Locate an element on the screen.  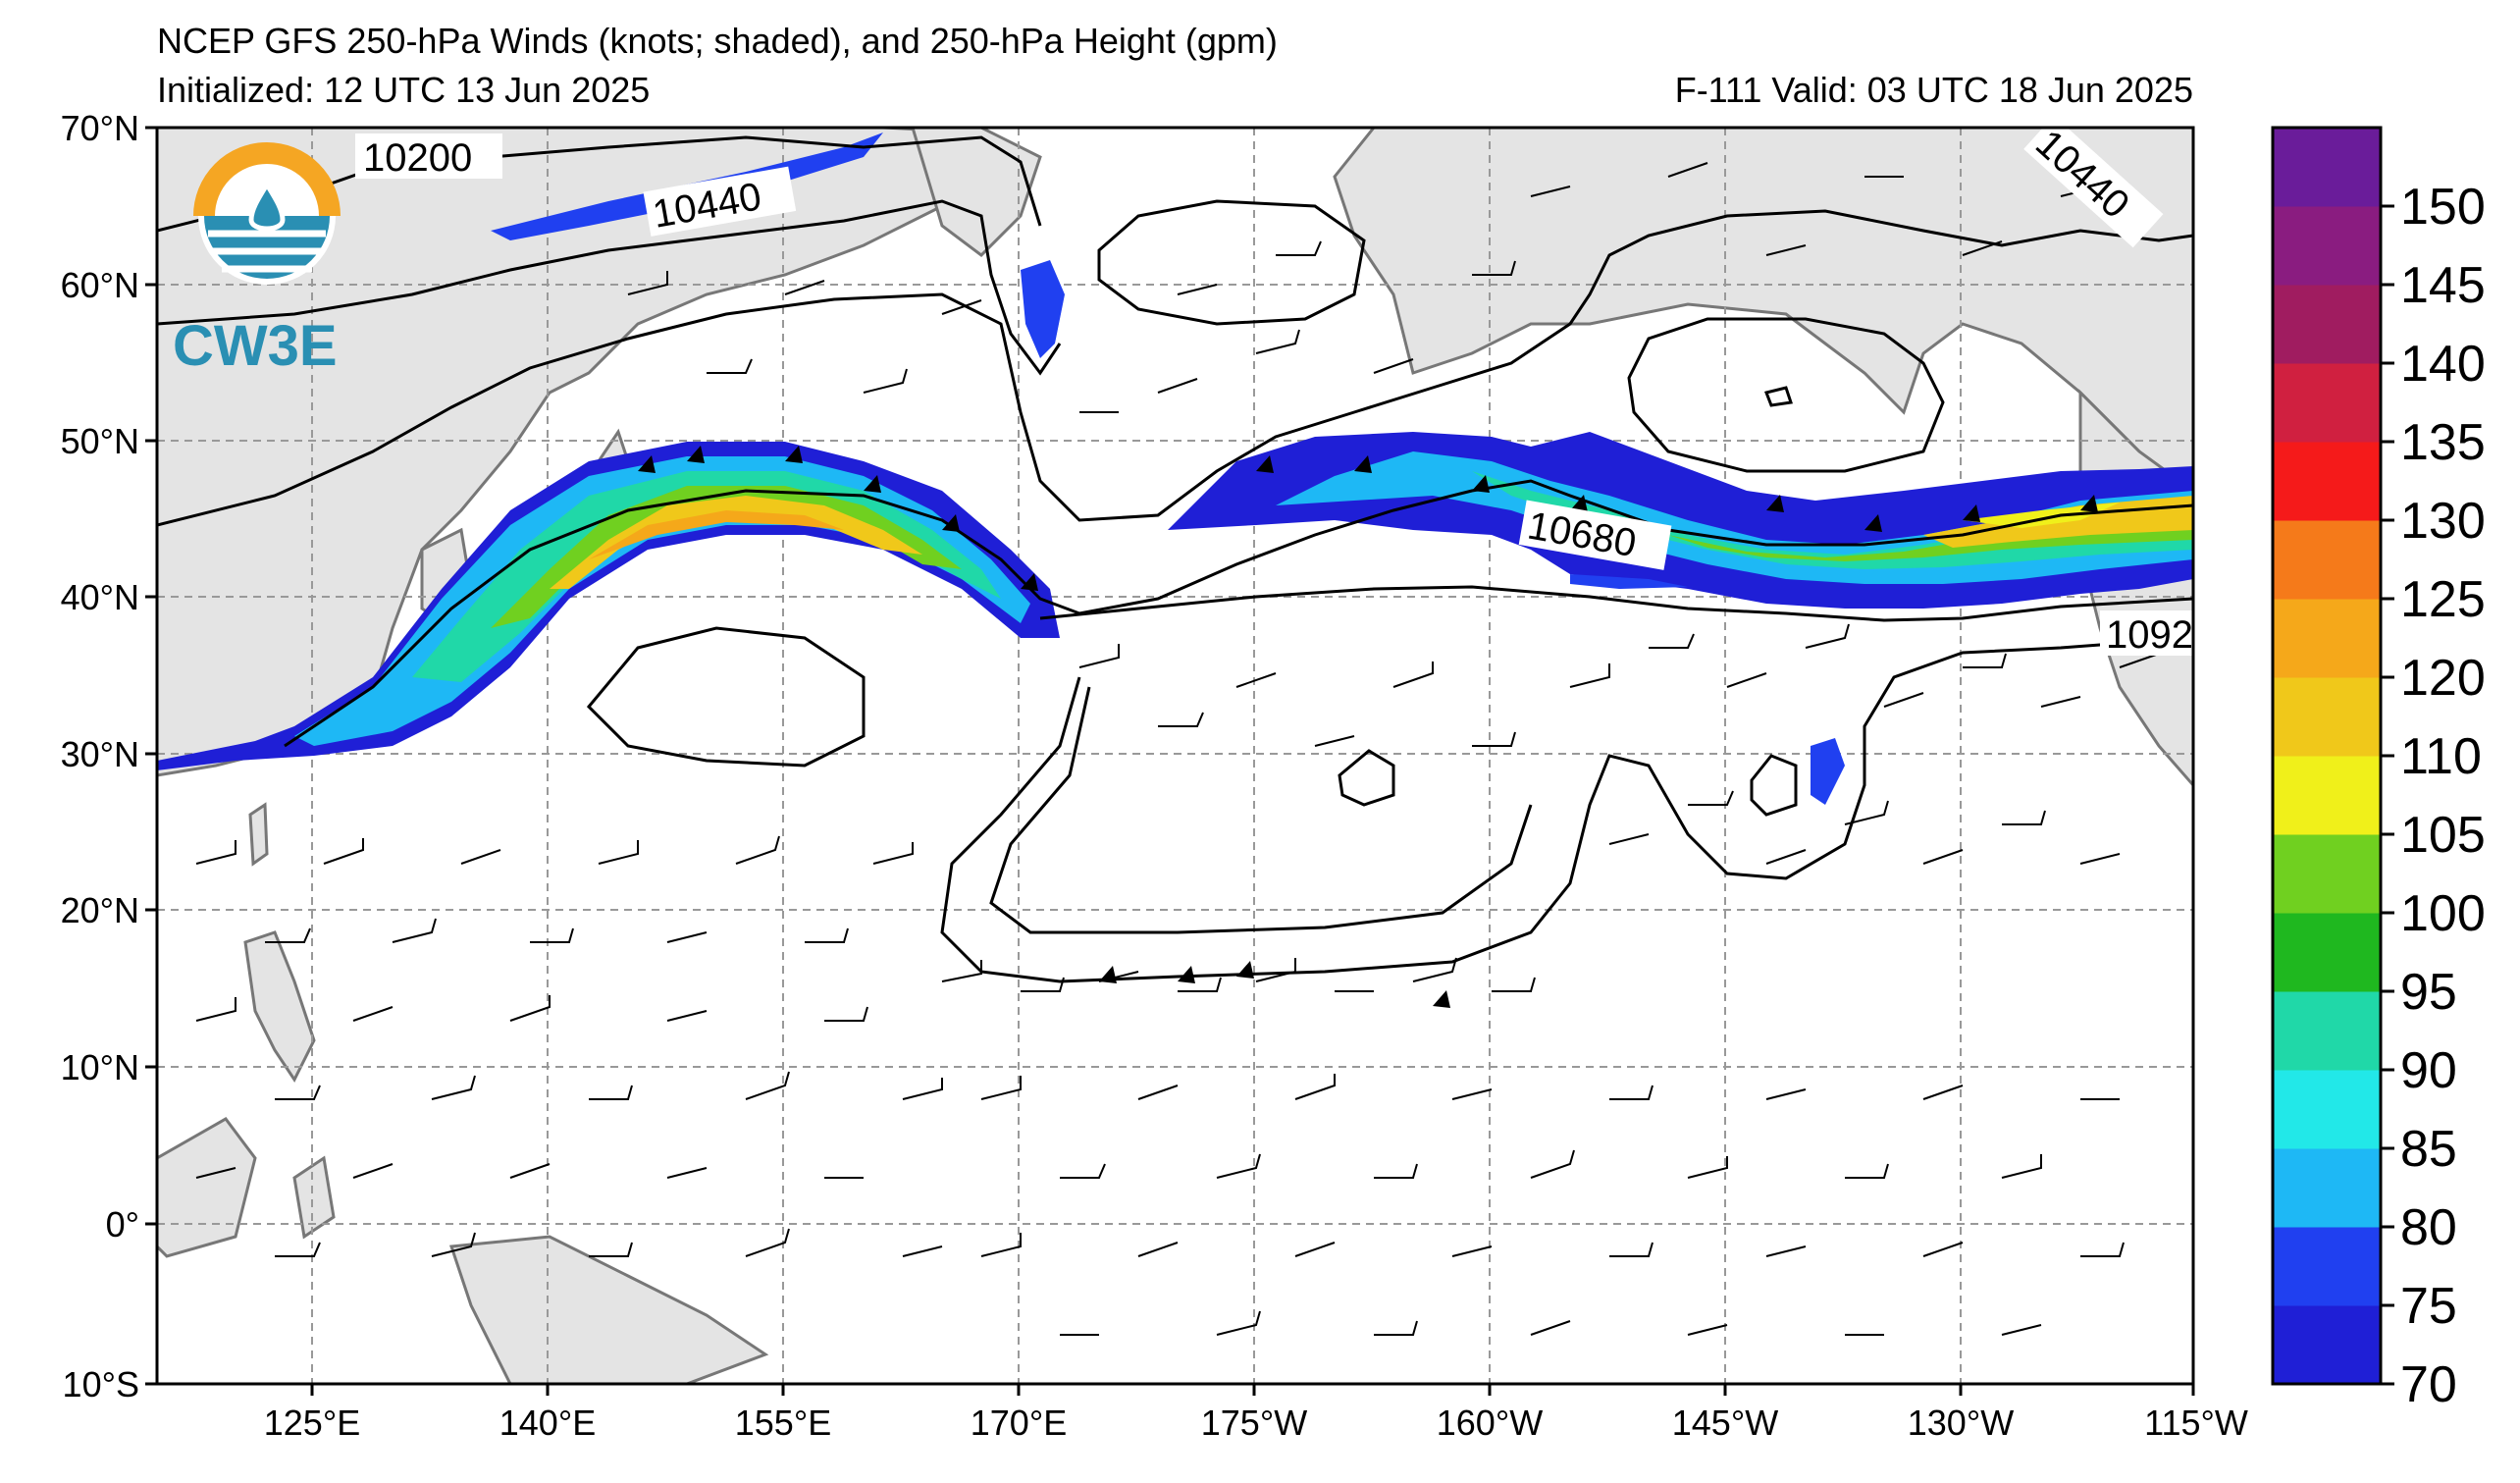
lat-label: 50°N is located at coordinates (100, 441).